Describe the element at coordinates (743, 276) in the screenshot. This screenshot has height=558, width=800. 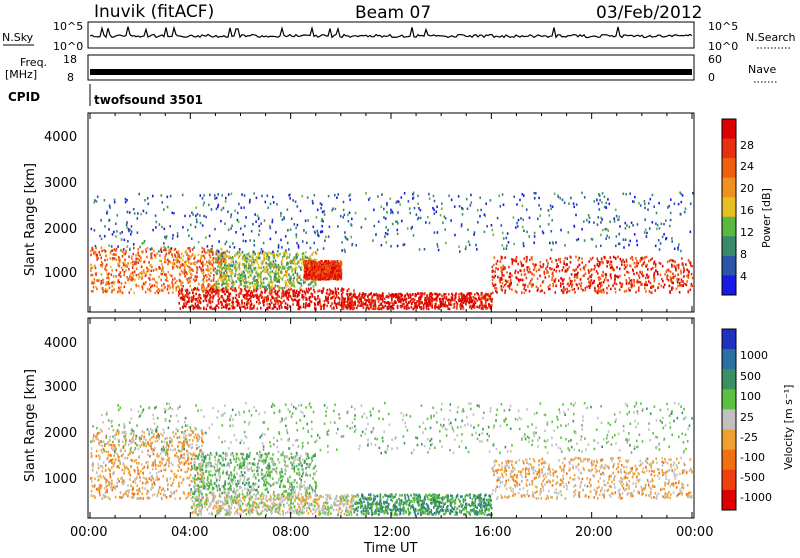
I see `power-cb-tick-4: 4` at that location.